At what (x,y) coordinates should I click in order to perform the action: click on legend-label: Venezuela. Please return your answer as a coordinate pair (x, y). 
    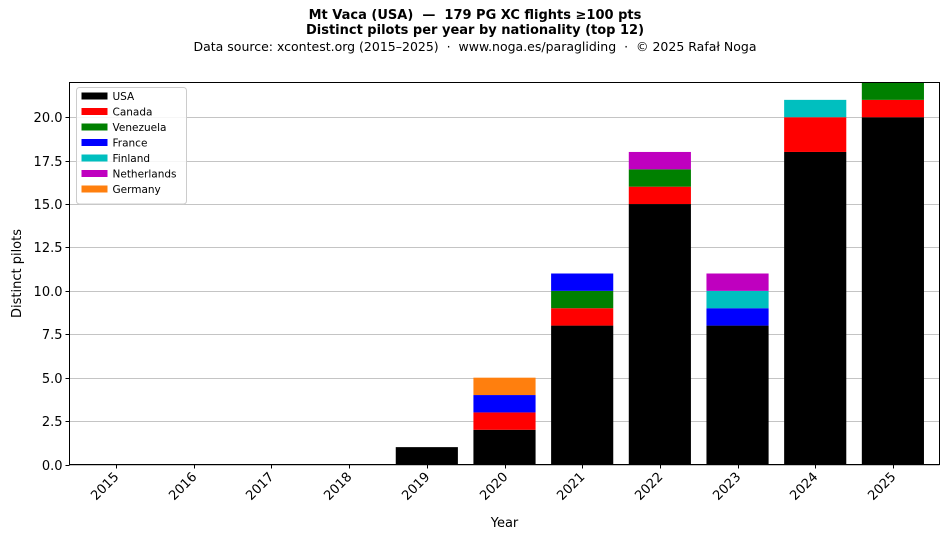
    Looking at the image, I should click on (140, 128).